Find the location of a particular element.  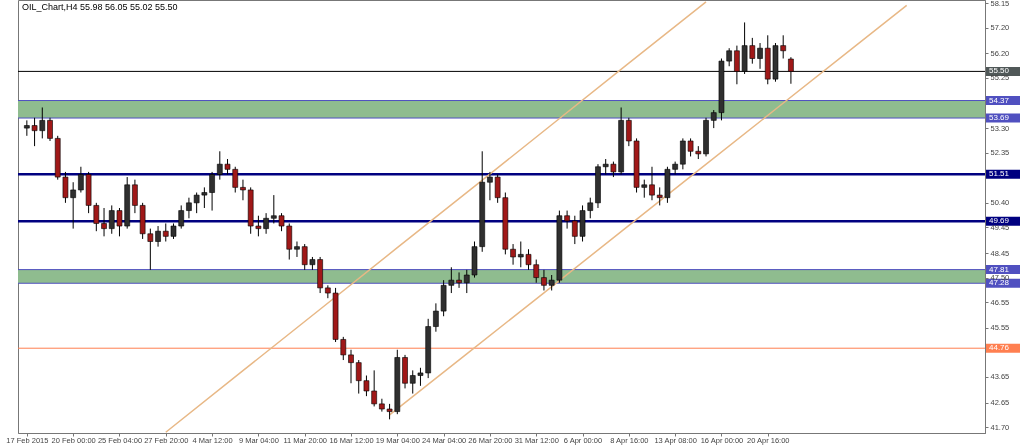

ref-line-label: 54.37 is located at coordinates (999, 100).